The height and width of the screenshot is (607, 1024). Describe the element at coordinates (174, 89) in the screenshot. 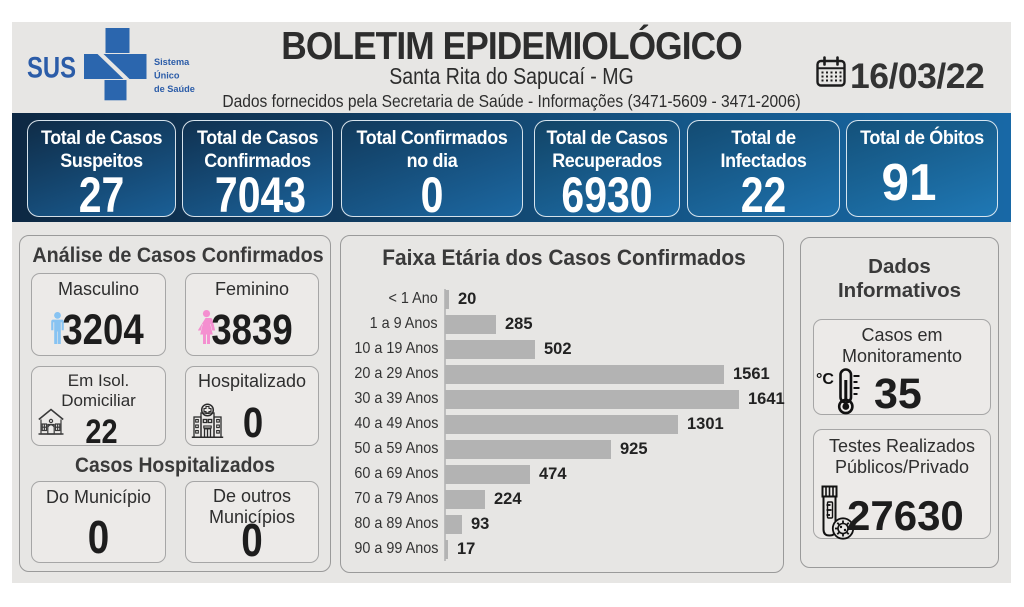

I see `svg-text: de Saúde` at that location.